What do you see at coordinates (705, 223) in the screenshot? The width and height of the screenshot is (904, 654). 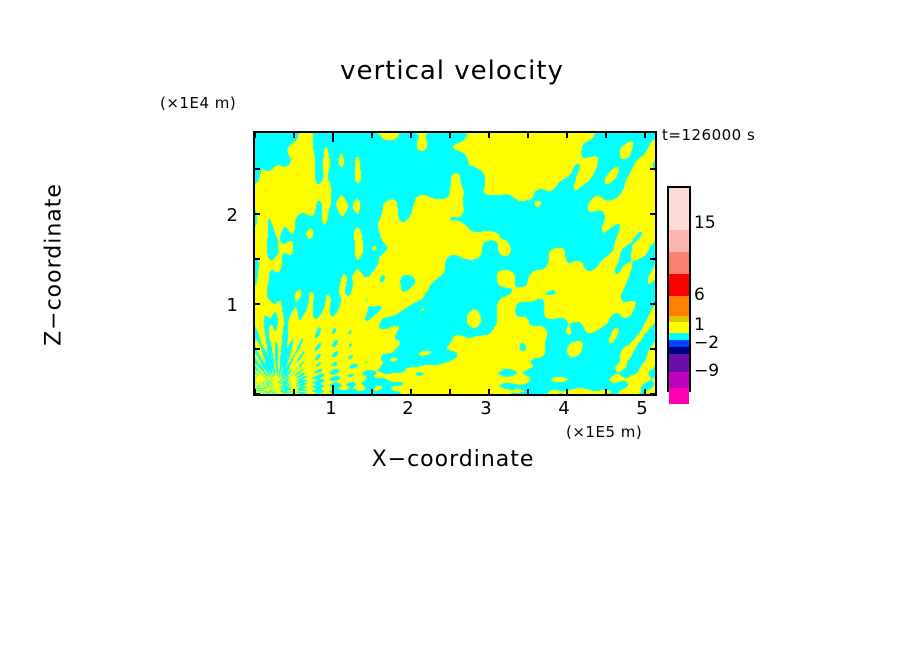 I see `colorbar-tick-label: 15` at bounding box center [705, 223].